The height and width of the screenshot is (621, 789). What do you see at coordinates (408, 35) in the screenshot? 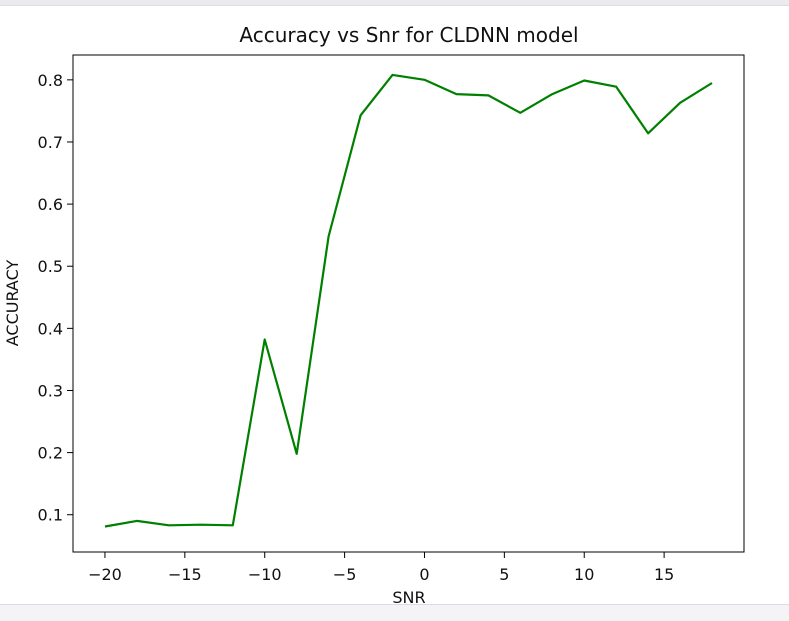
I see `chart-title: Accuracy vs Snr for CLDNN model` at bounding box center [408, 35].